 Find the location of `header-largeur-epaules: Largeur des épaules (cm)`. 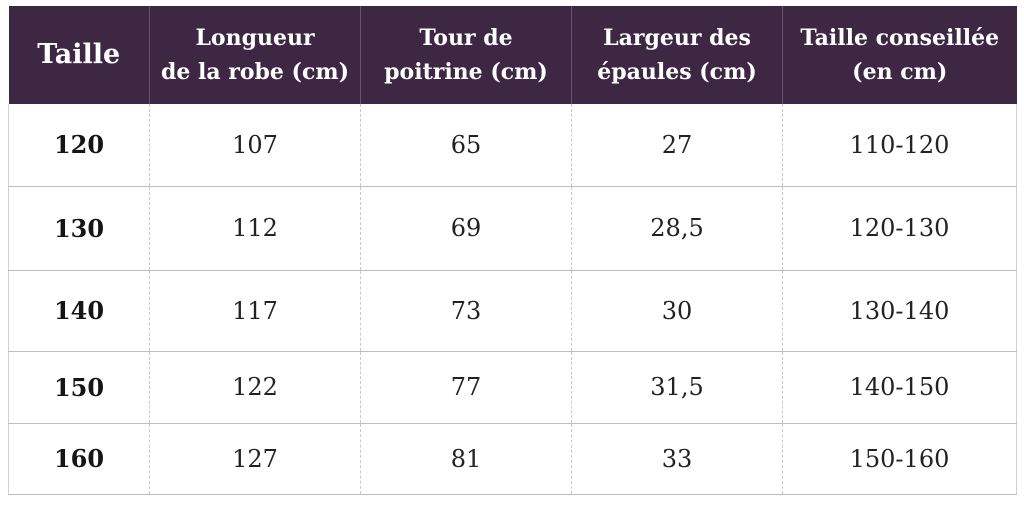

header-largeur-epaules: Largeur des épaules (cm) is located at coordinates (677, 55).